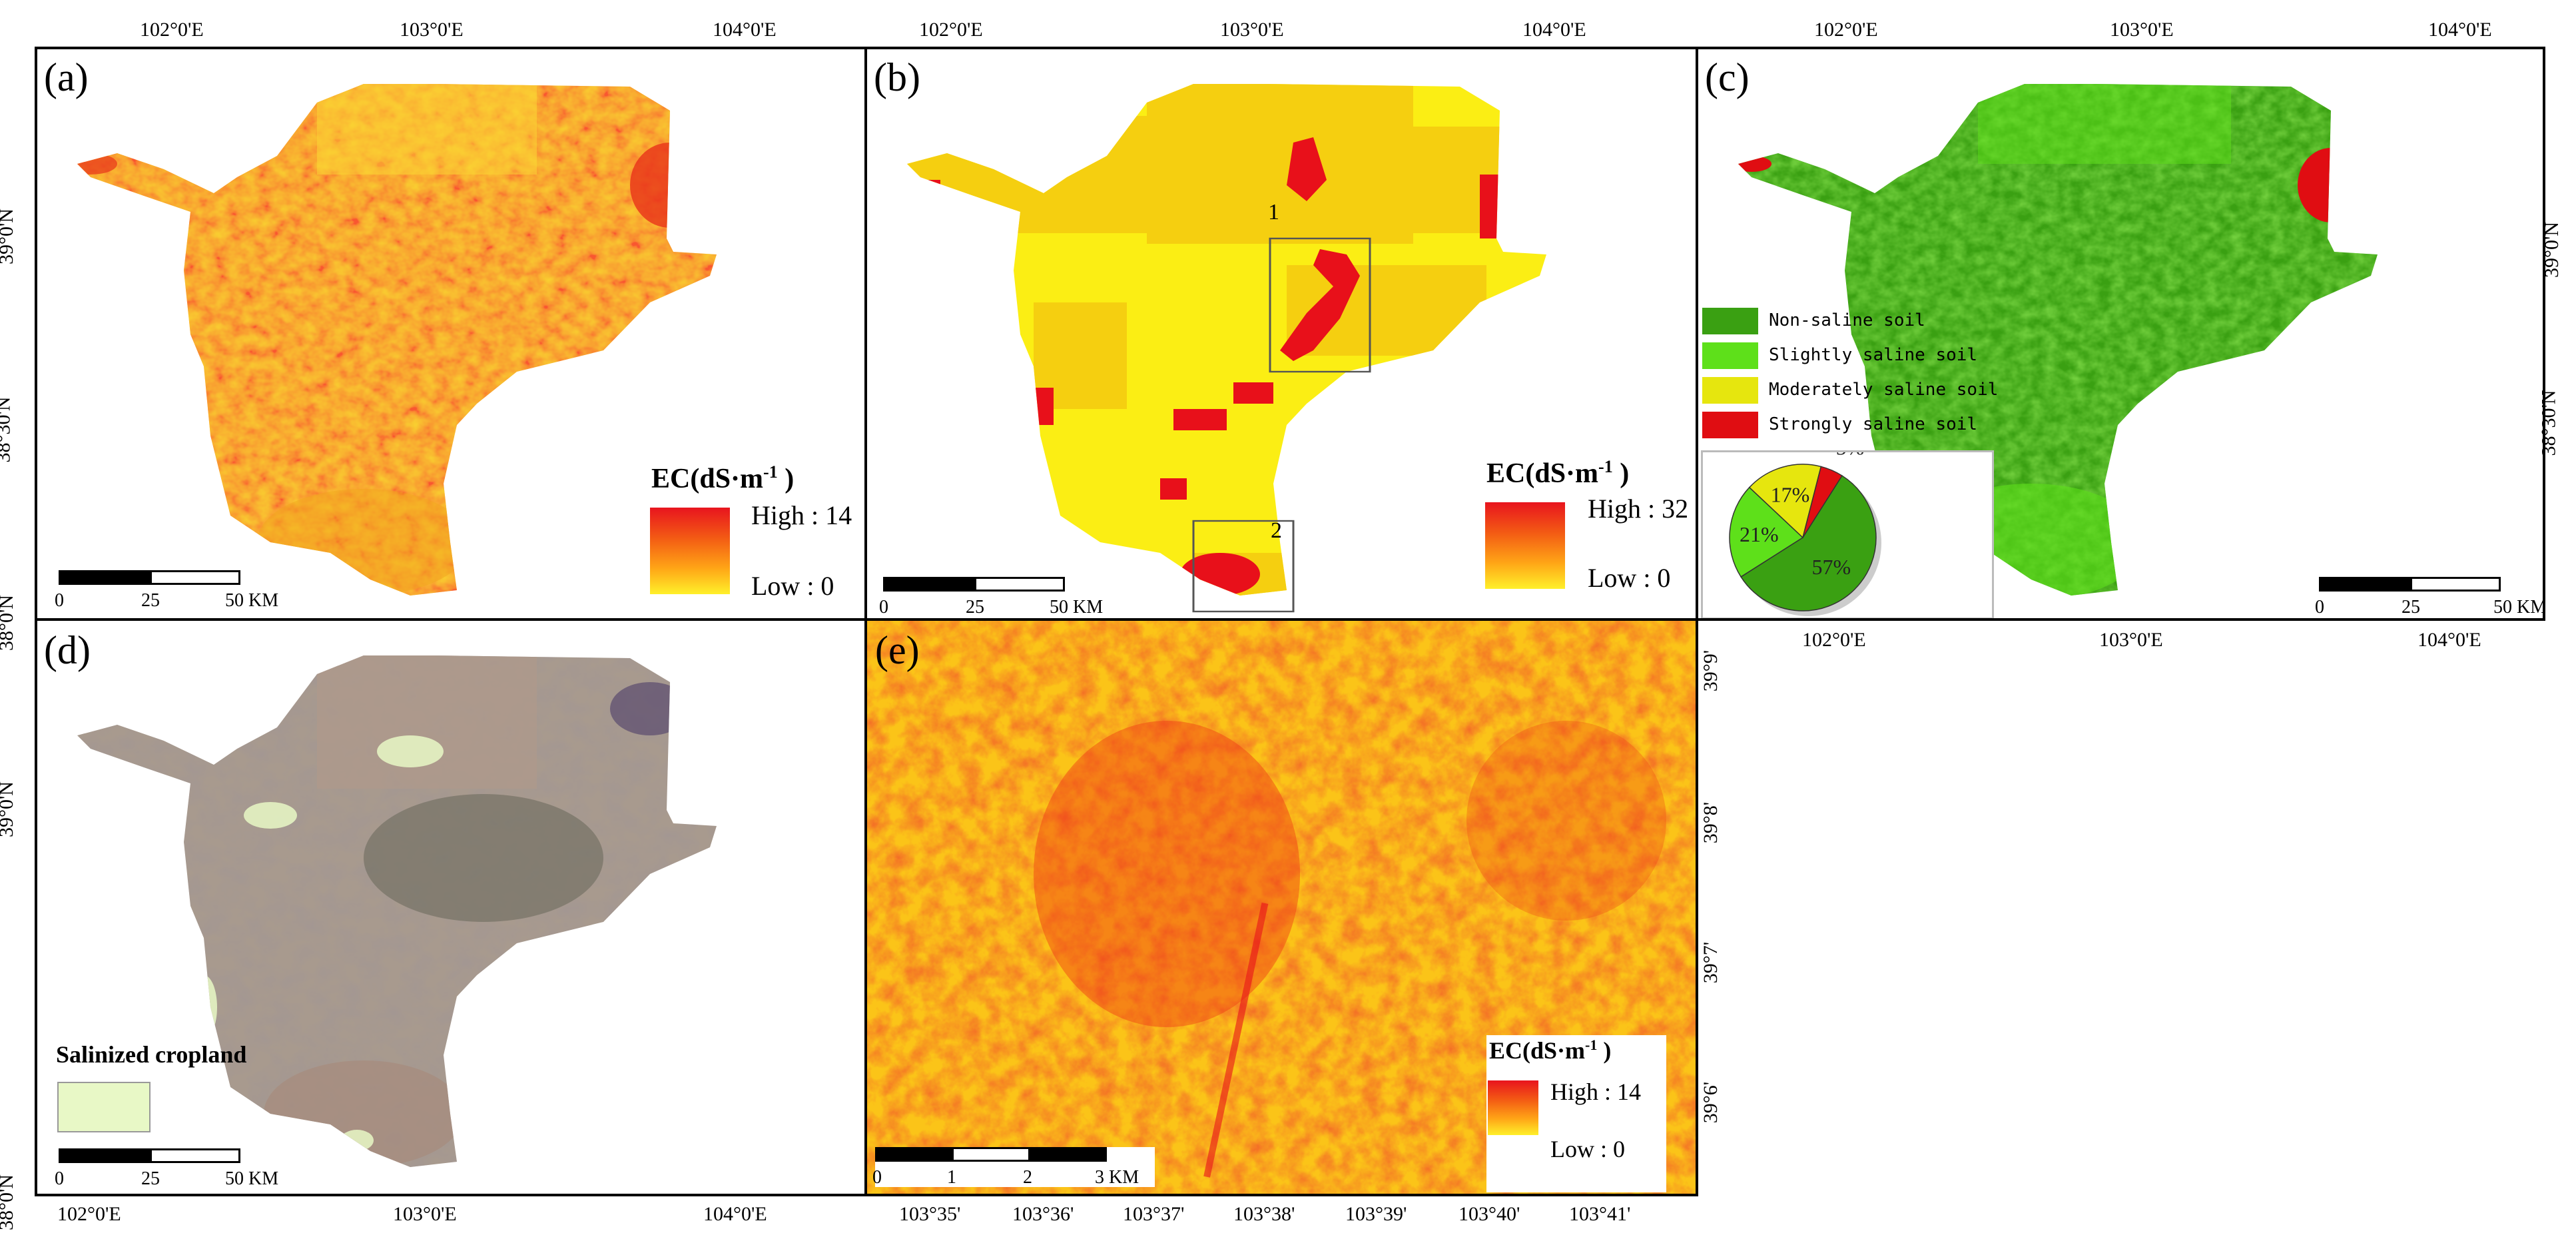 The image size is (2576, 1235). What do you see at coordinates (1711, 822) in the screenshot?
I see `detail-lat-tick: 39°8'` at bounding box center [1711, 822].